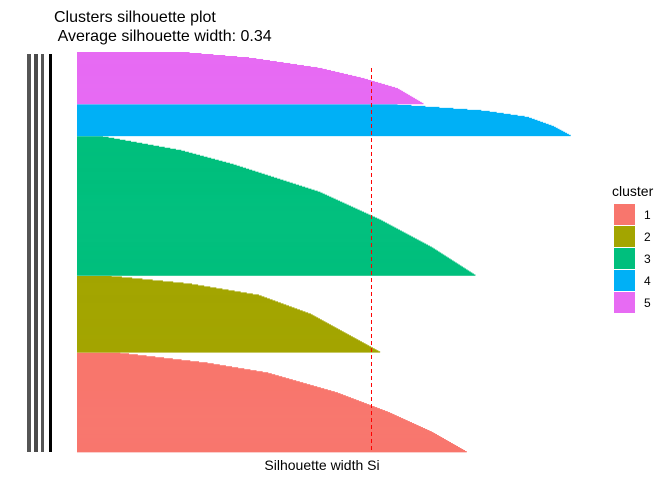  I want to click on legend-title: cluster, so click(633, 191).